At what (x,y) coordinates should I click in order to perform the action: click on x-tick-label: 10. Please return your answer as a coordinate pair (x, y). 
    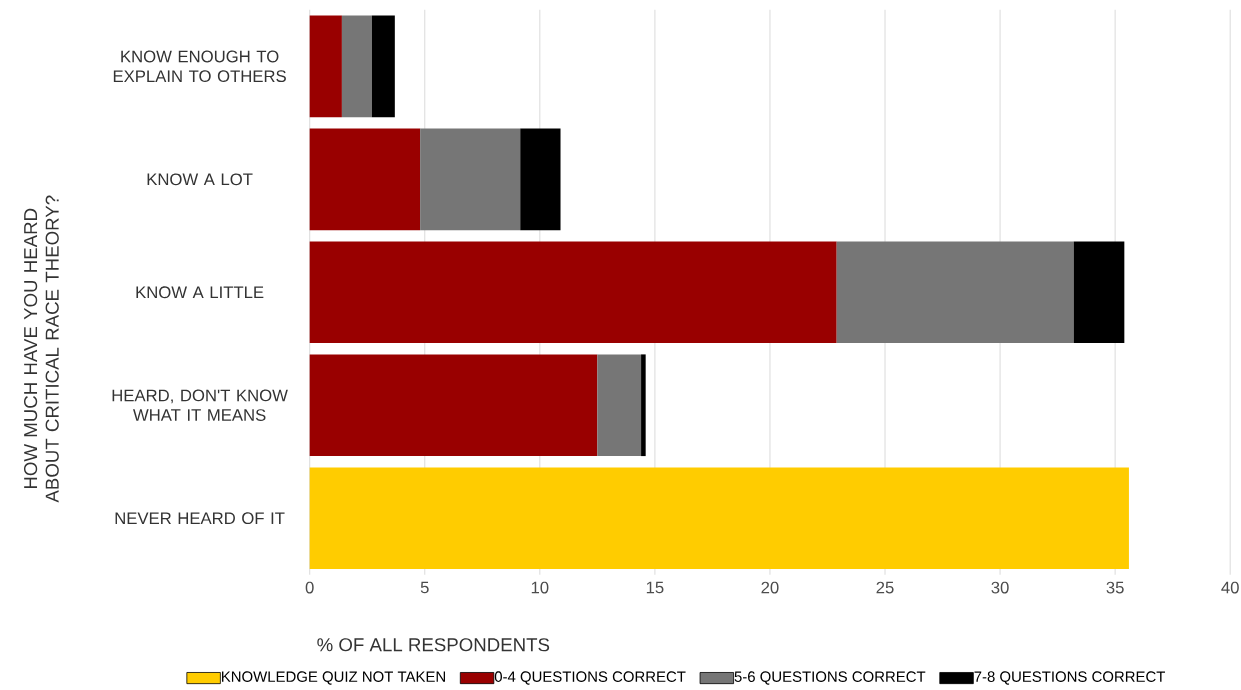
    Looking at the image, I should click on (540, 587).